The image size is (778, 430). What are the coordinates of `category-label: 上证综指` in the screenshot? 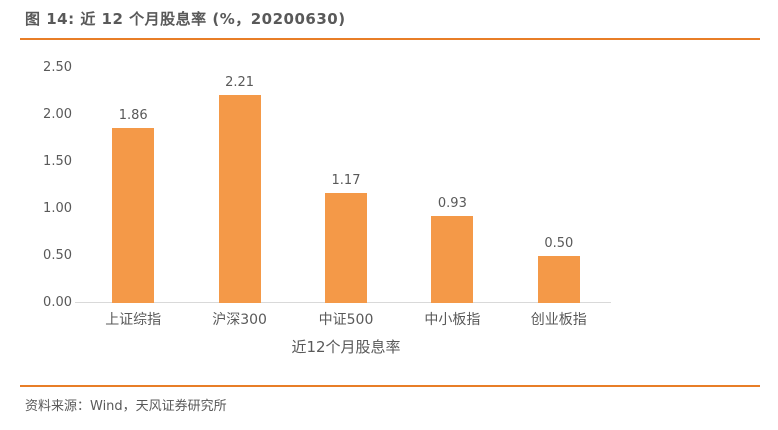 It's located at (133, 320).